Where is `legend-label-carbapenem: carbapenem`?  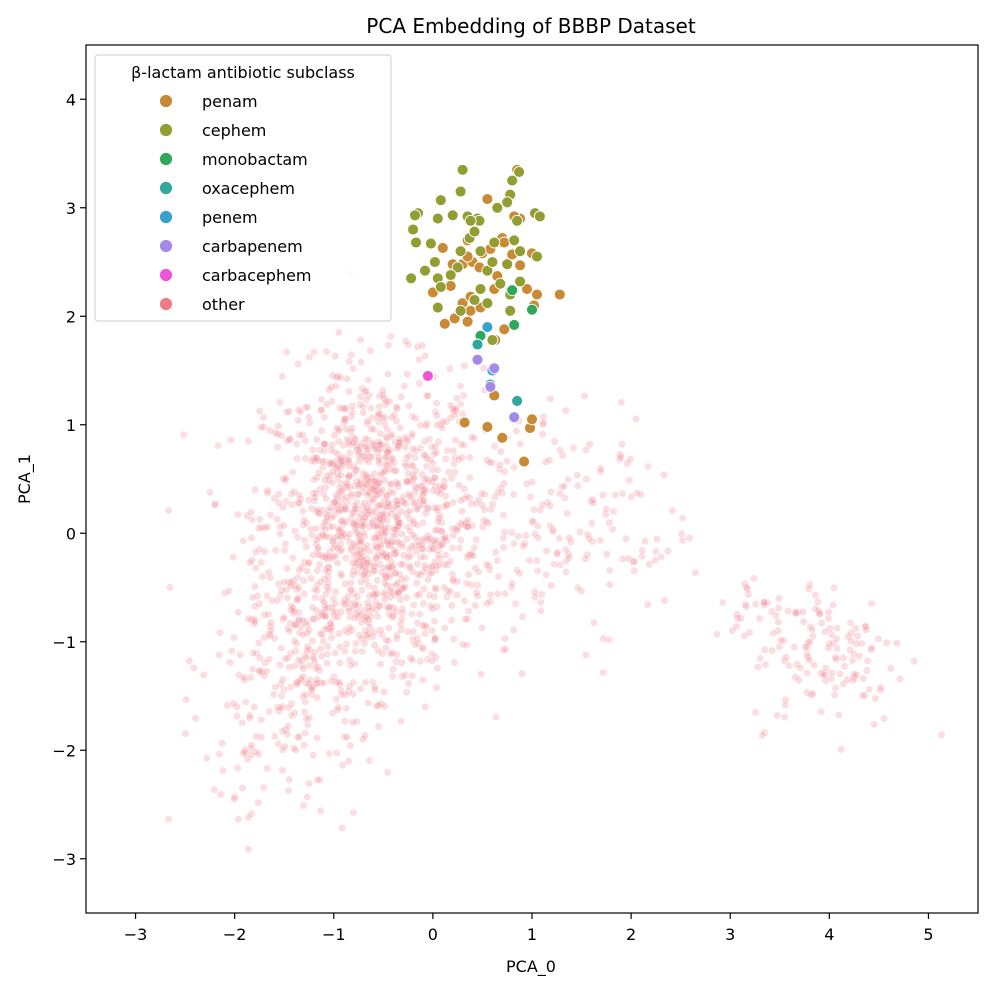
legend-label-carbapenem: carbapenem is located at coordinates (252, 246).